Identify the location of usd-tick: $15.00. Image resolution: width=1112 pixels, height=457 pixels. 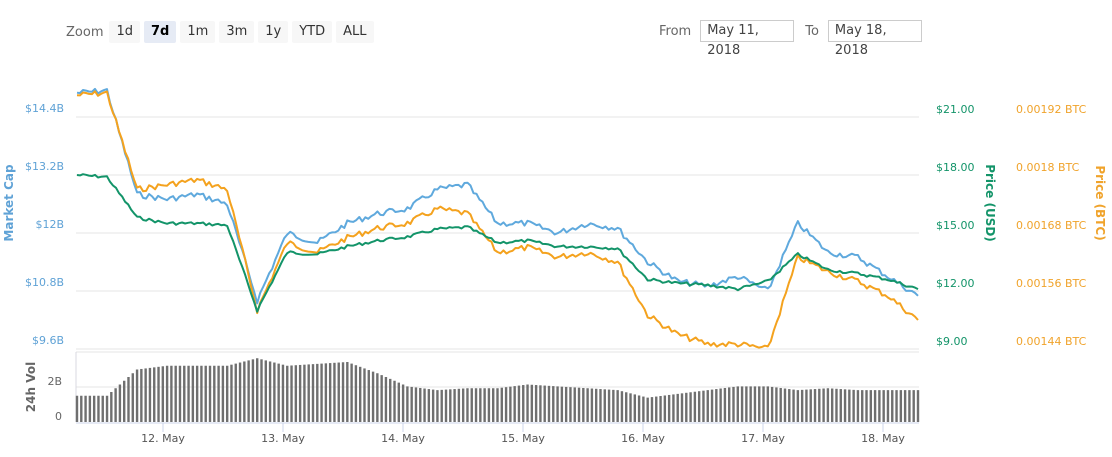
(955, 225).